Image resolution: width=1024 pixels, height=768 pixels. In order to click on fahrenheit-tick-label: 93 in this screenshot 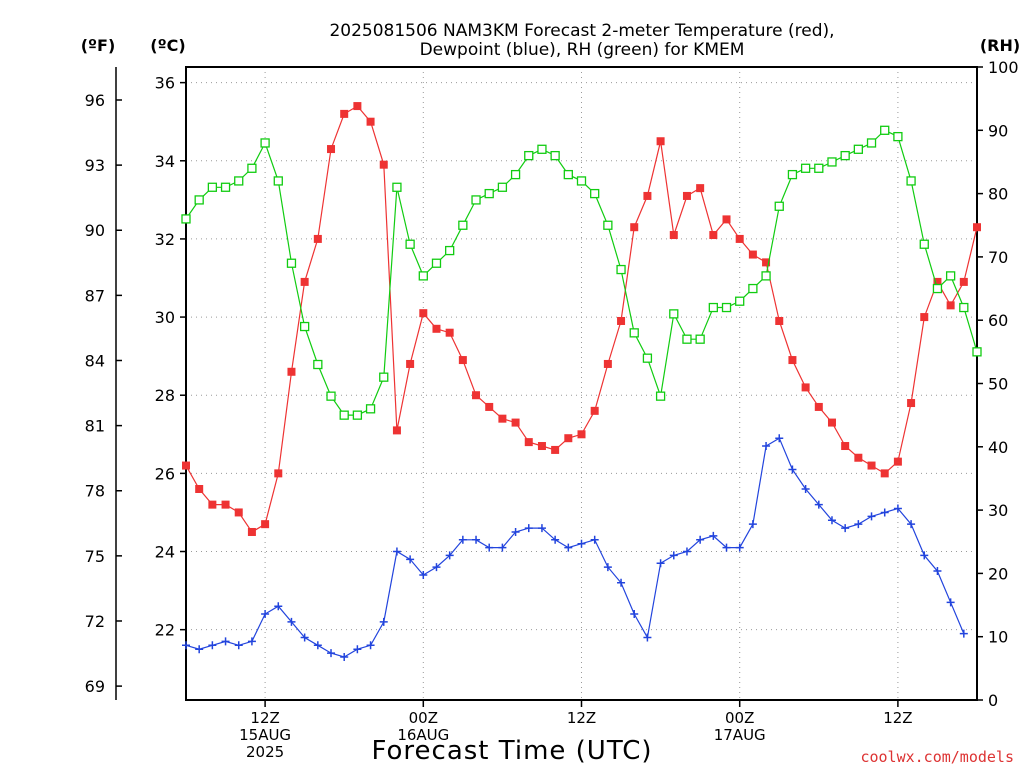, I will do `click(95, 165)`.